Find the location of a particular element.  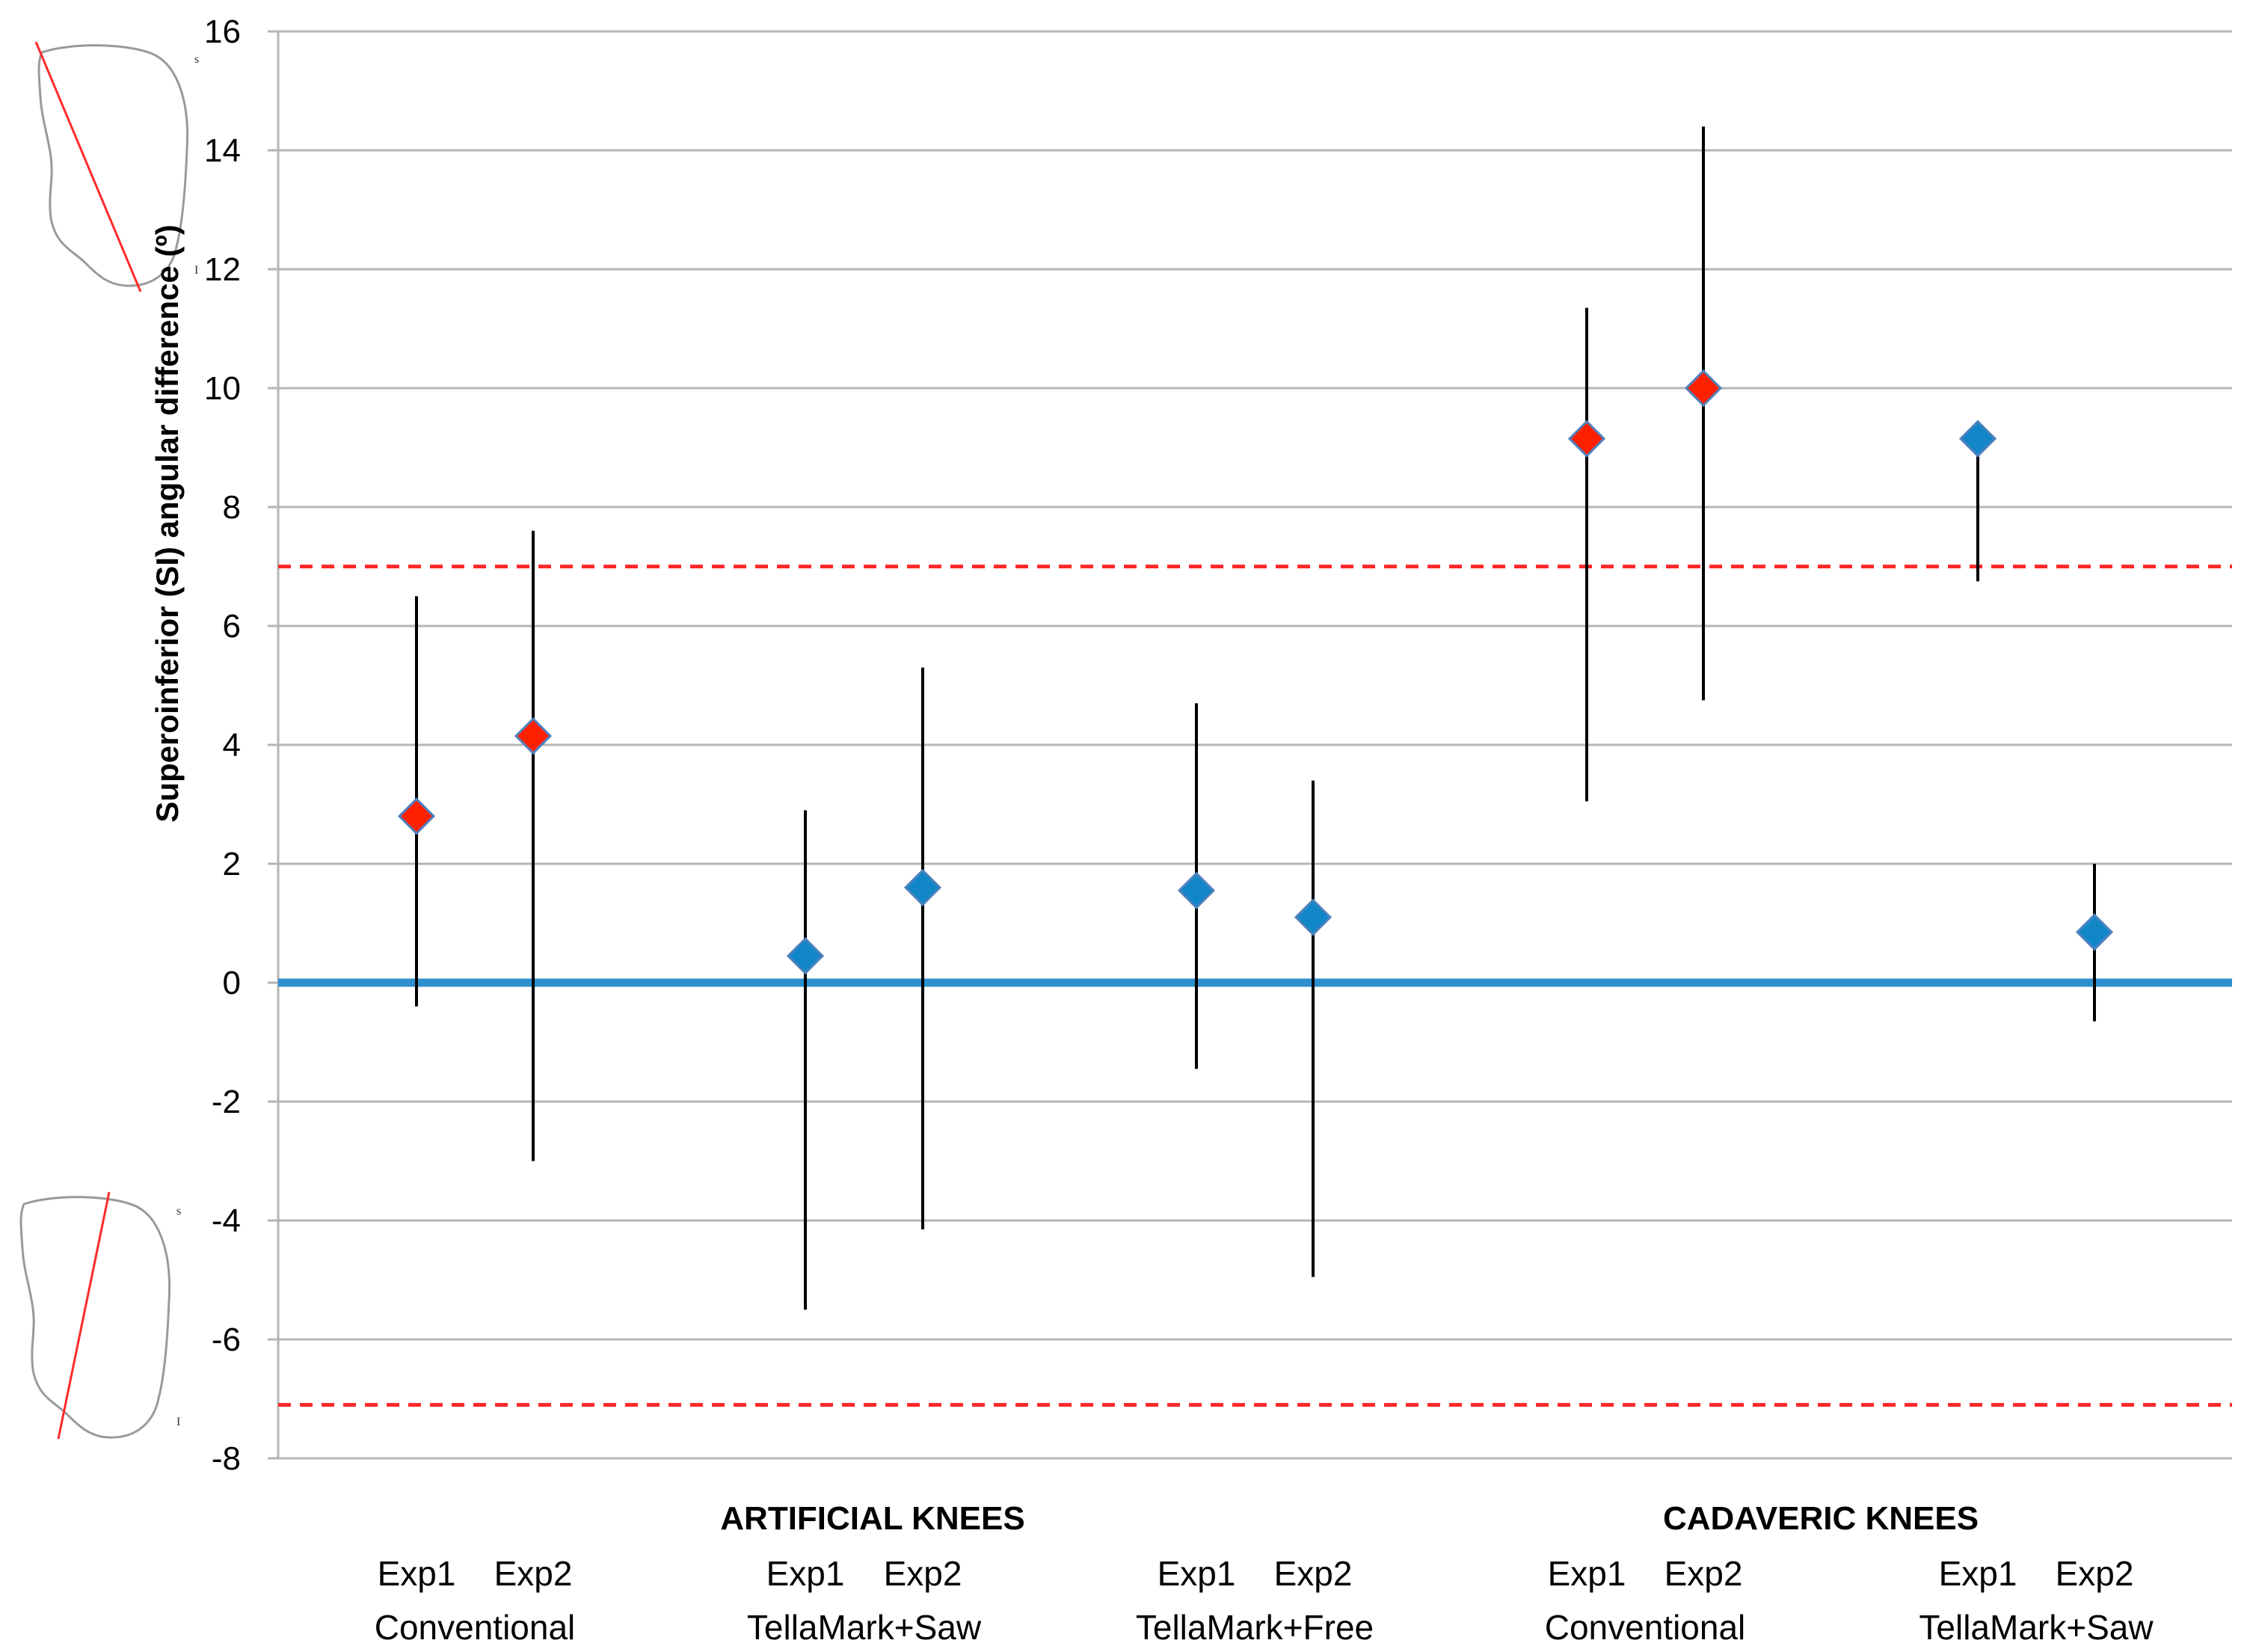

y-tick-label: 8 is located at coordinates (232, 507).